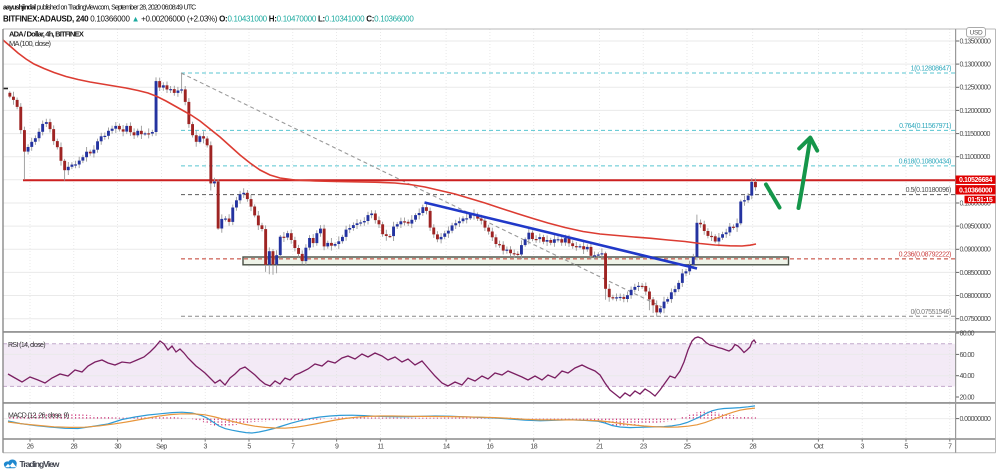 The height and width of the screenshot is (474, 1000). I want to click on svg-text: 0.10000000, so click(976, 203).